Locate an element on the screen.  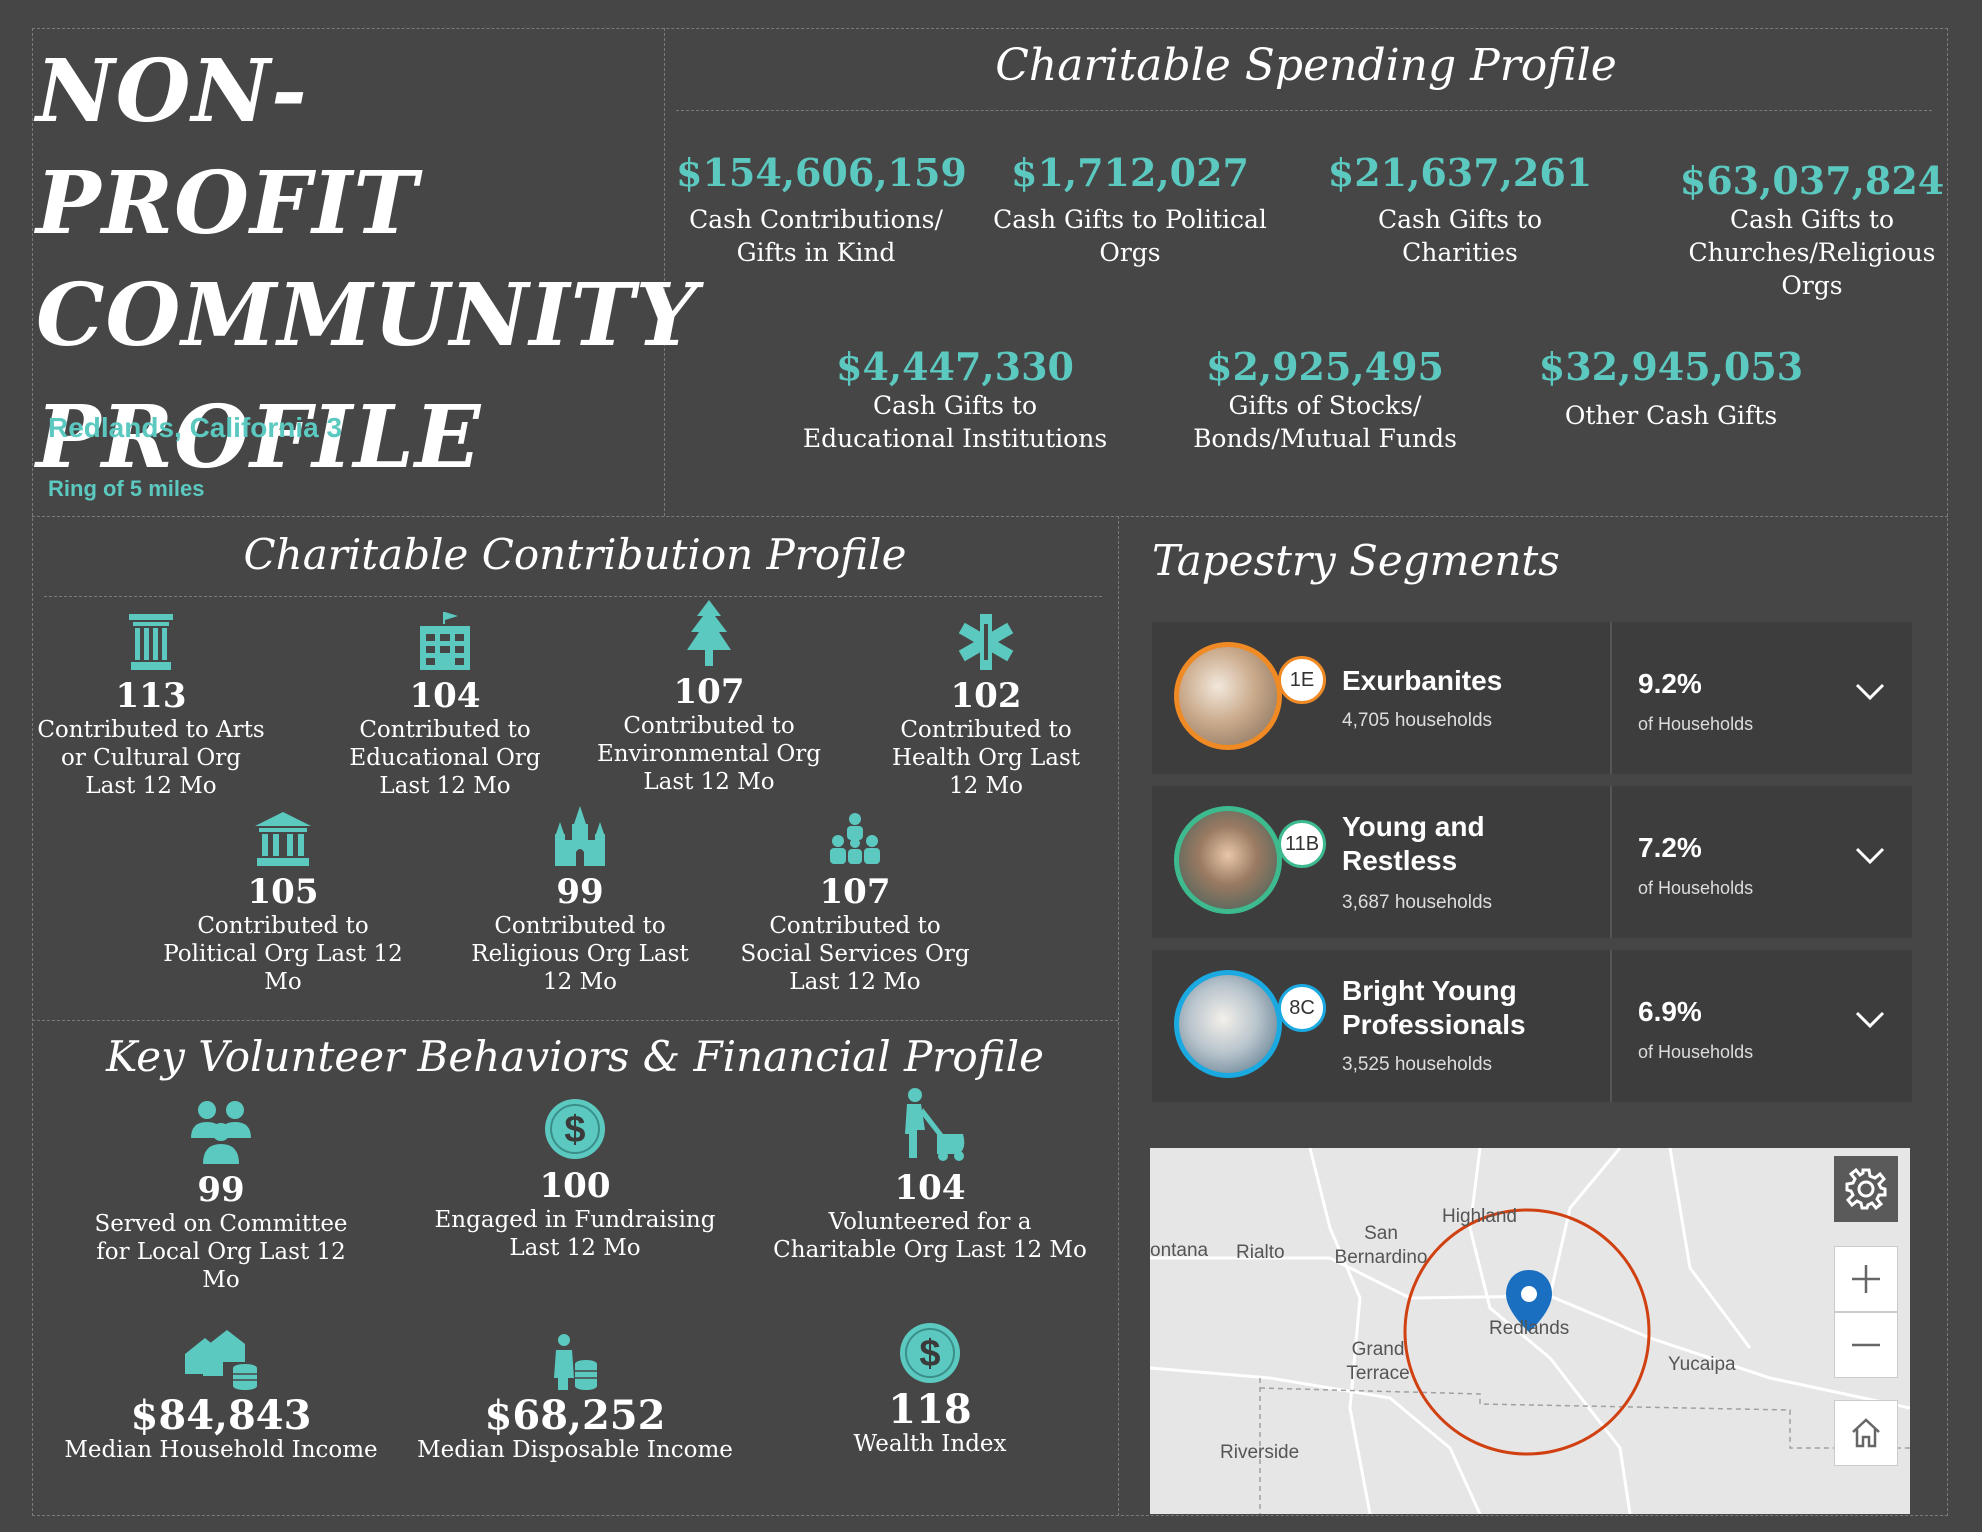
segment-percent: 7.2% is located at coordinates (1670, 847).